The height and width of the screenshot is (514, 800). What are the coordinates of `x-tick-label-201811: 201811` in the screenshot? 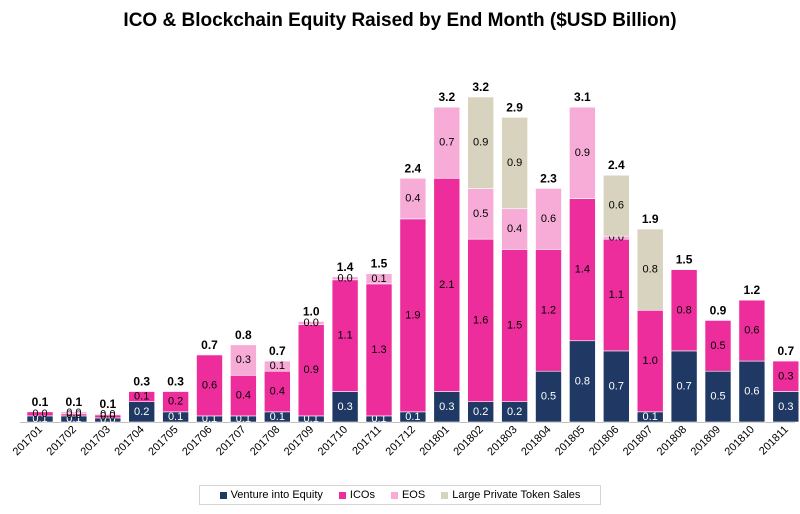 It's located at (774, 441).